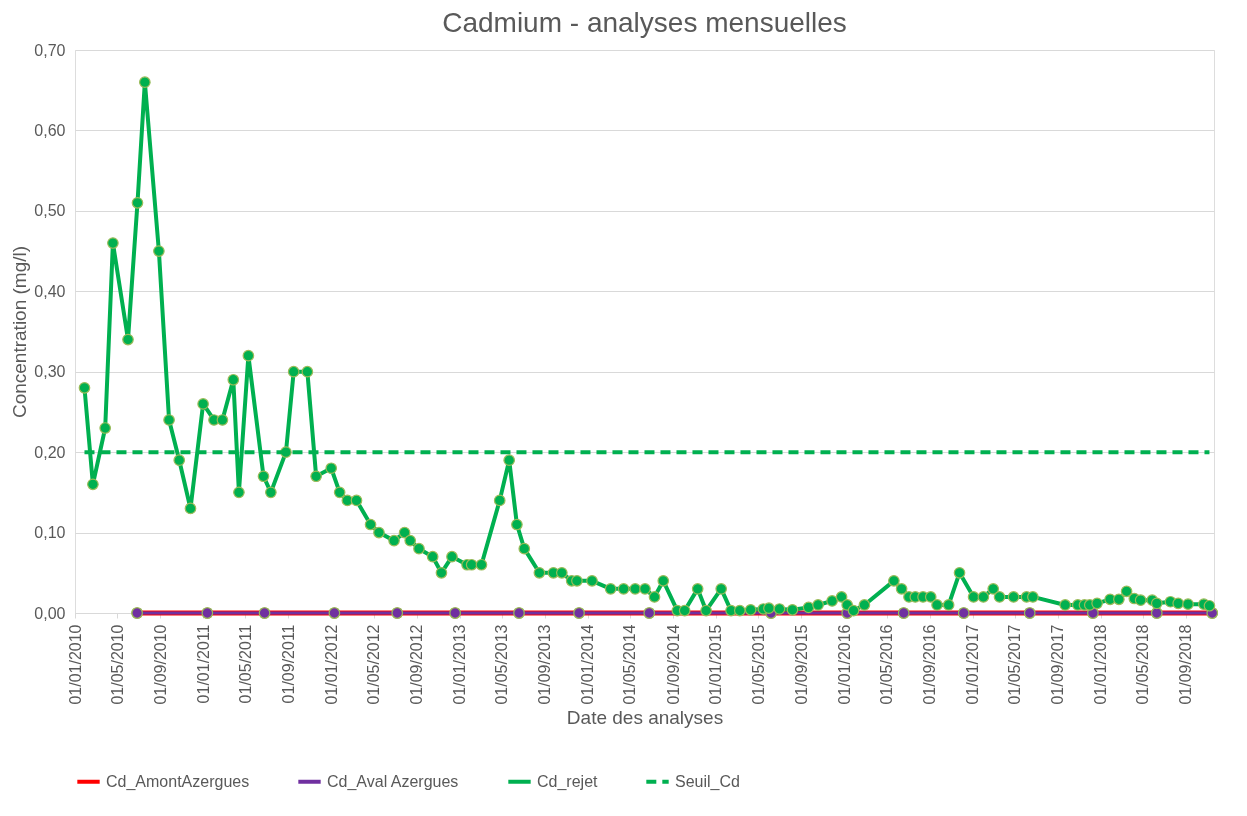 The width and height of the screenshot is (1247, 816). I want to click on legend-label: Cd_AmontAzergues, so click(178, 781).